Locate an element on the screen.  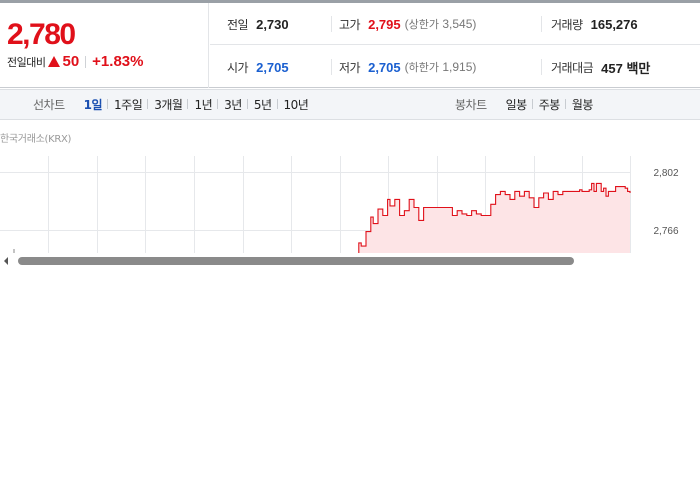
lower-limit-label: 하한가 is located at coordinates (424, 67).